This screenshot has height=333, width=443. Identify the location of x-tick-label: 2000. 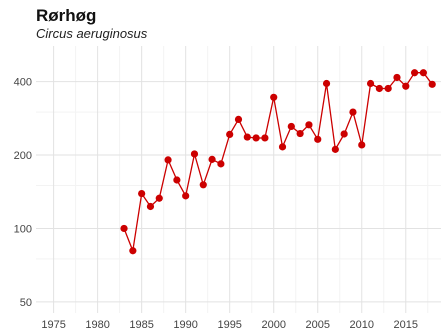
(273, 325).